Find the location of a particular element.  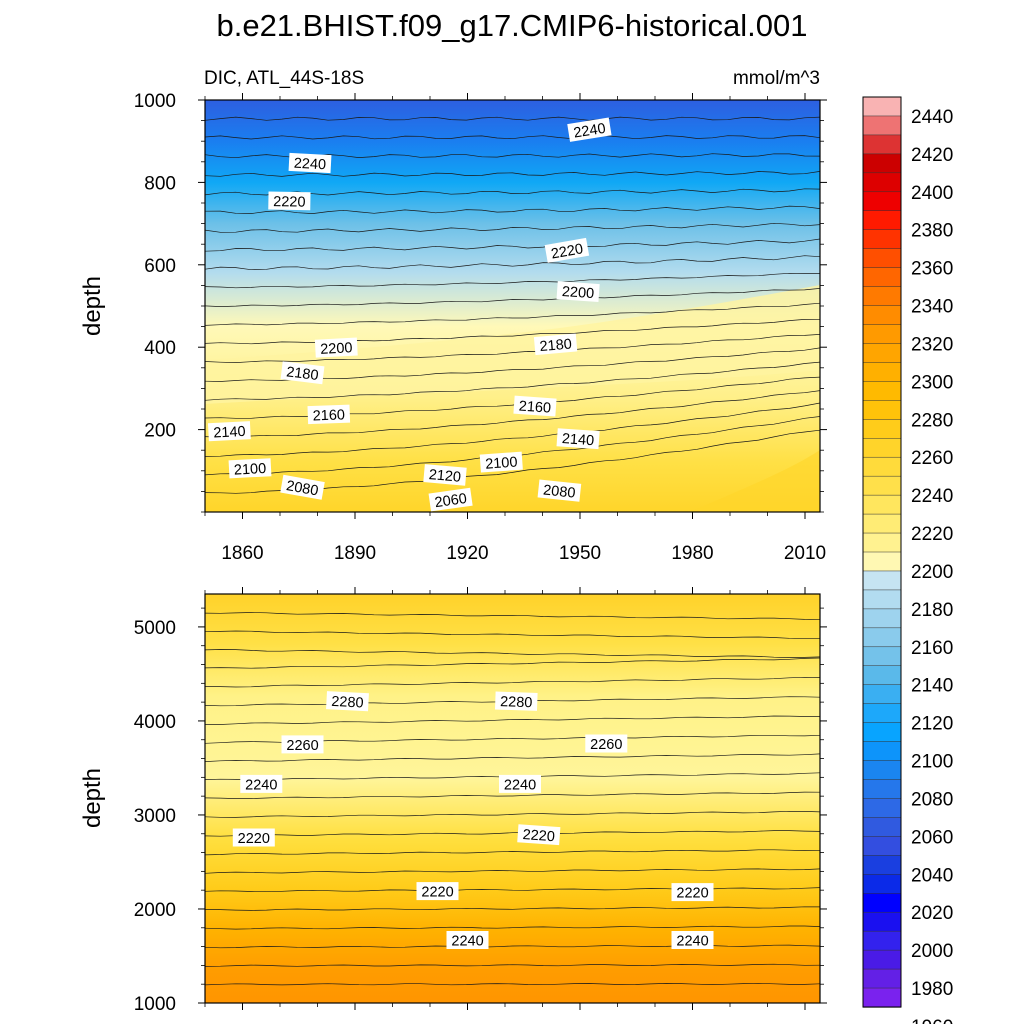

y-tick-label: 400 is located at coordinates (160, 348).